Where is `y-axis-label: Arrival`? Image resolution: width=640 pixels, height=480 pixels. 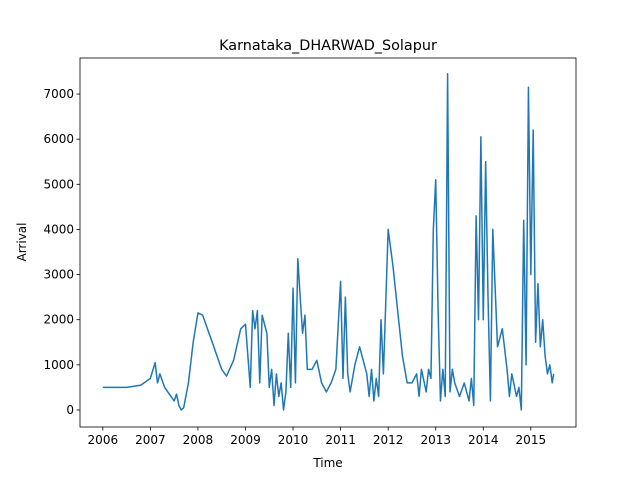 y-axis-label: Arrival is located at coordinates (22, 242).